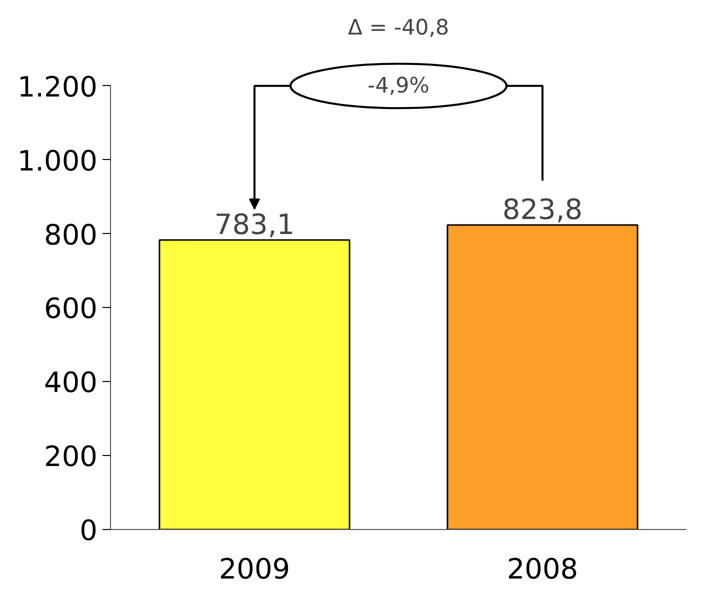 The image size is (706, 589). Describe the element at coordinates (399, 28) in the screenshot. I see `text: Δ = -40,8` at that location.